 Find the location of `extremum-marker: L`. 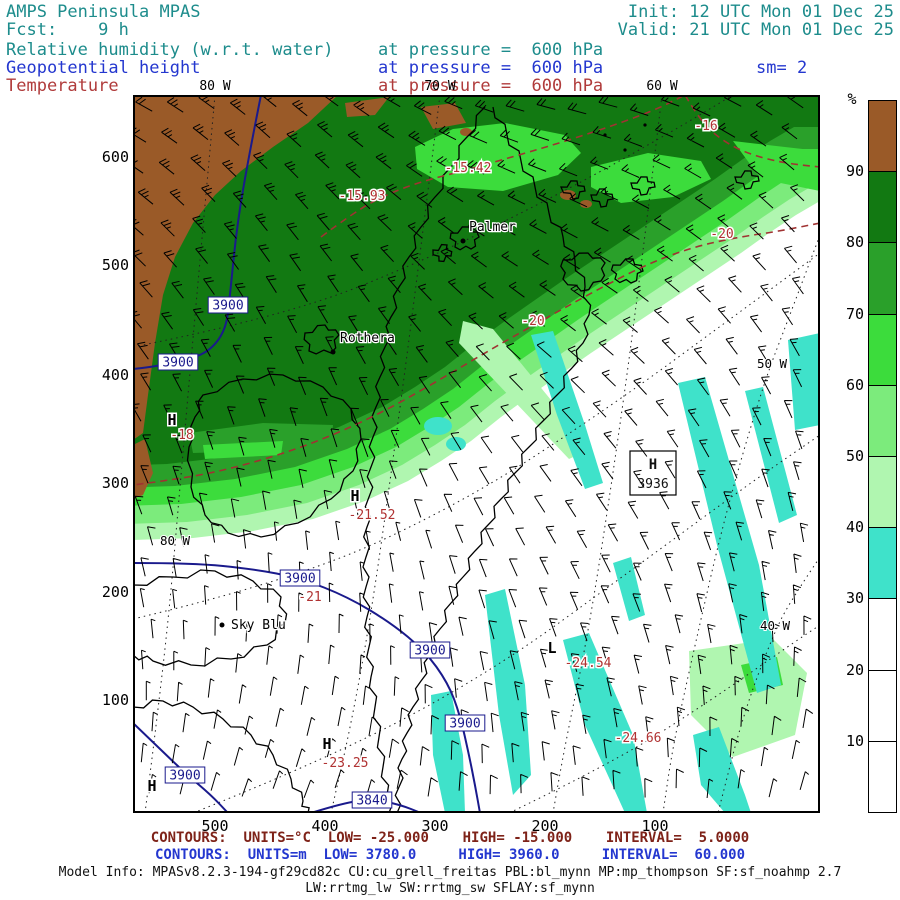

extremum-marker: L is located at coordinates (551, 648).